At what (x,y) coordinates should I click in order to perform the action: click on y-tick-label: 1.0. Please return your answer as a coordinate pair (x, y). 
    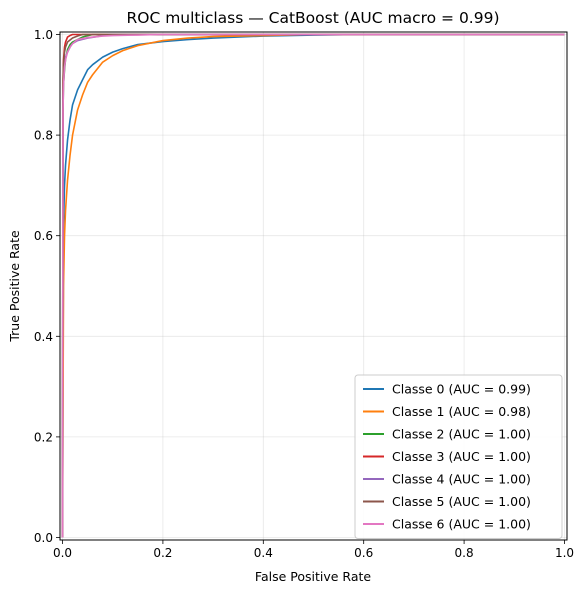
    Looking at the image, I should click on (43, 35).